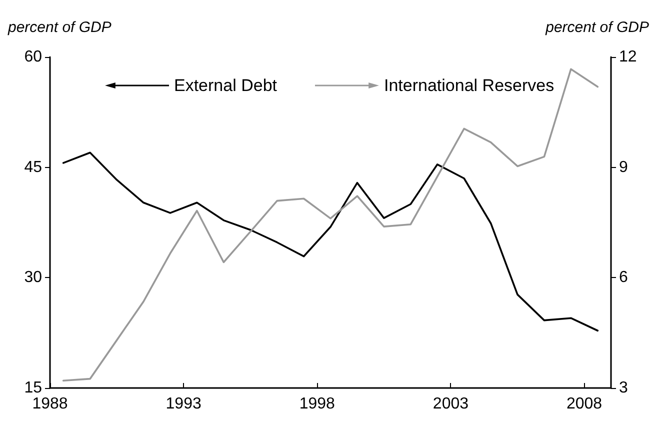 This screenshot has width=652, height=425. What do you see at coordinates (184, 404) in the screenshot?
I see `x-tick-label: 1993` at bounding box center [184, 404].